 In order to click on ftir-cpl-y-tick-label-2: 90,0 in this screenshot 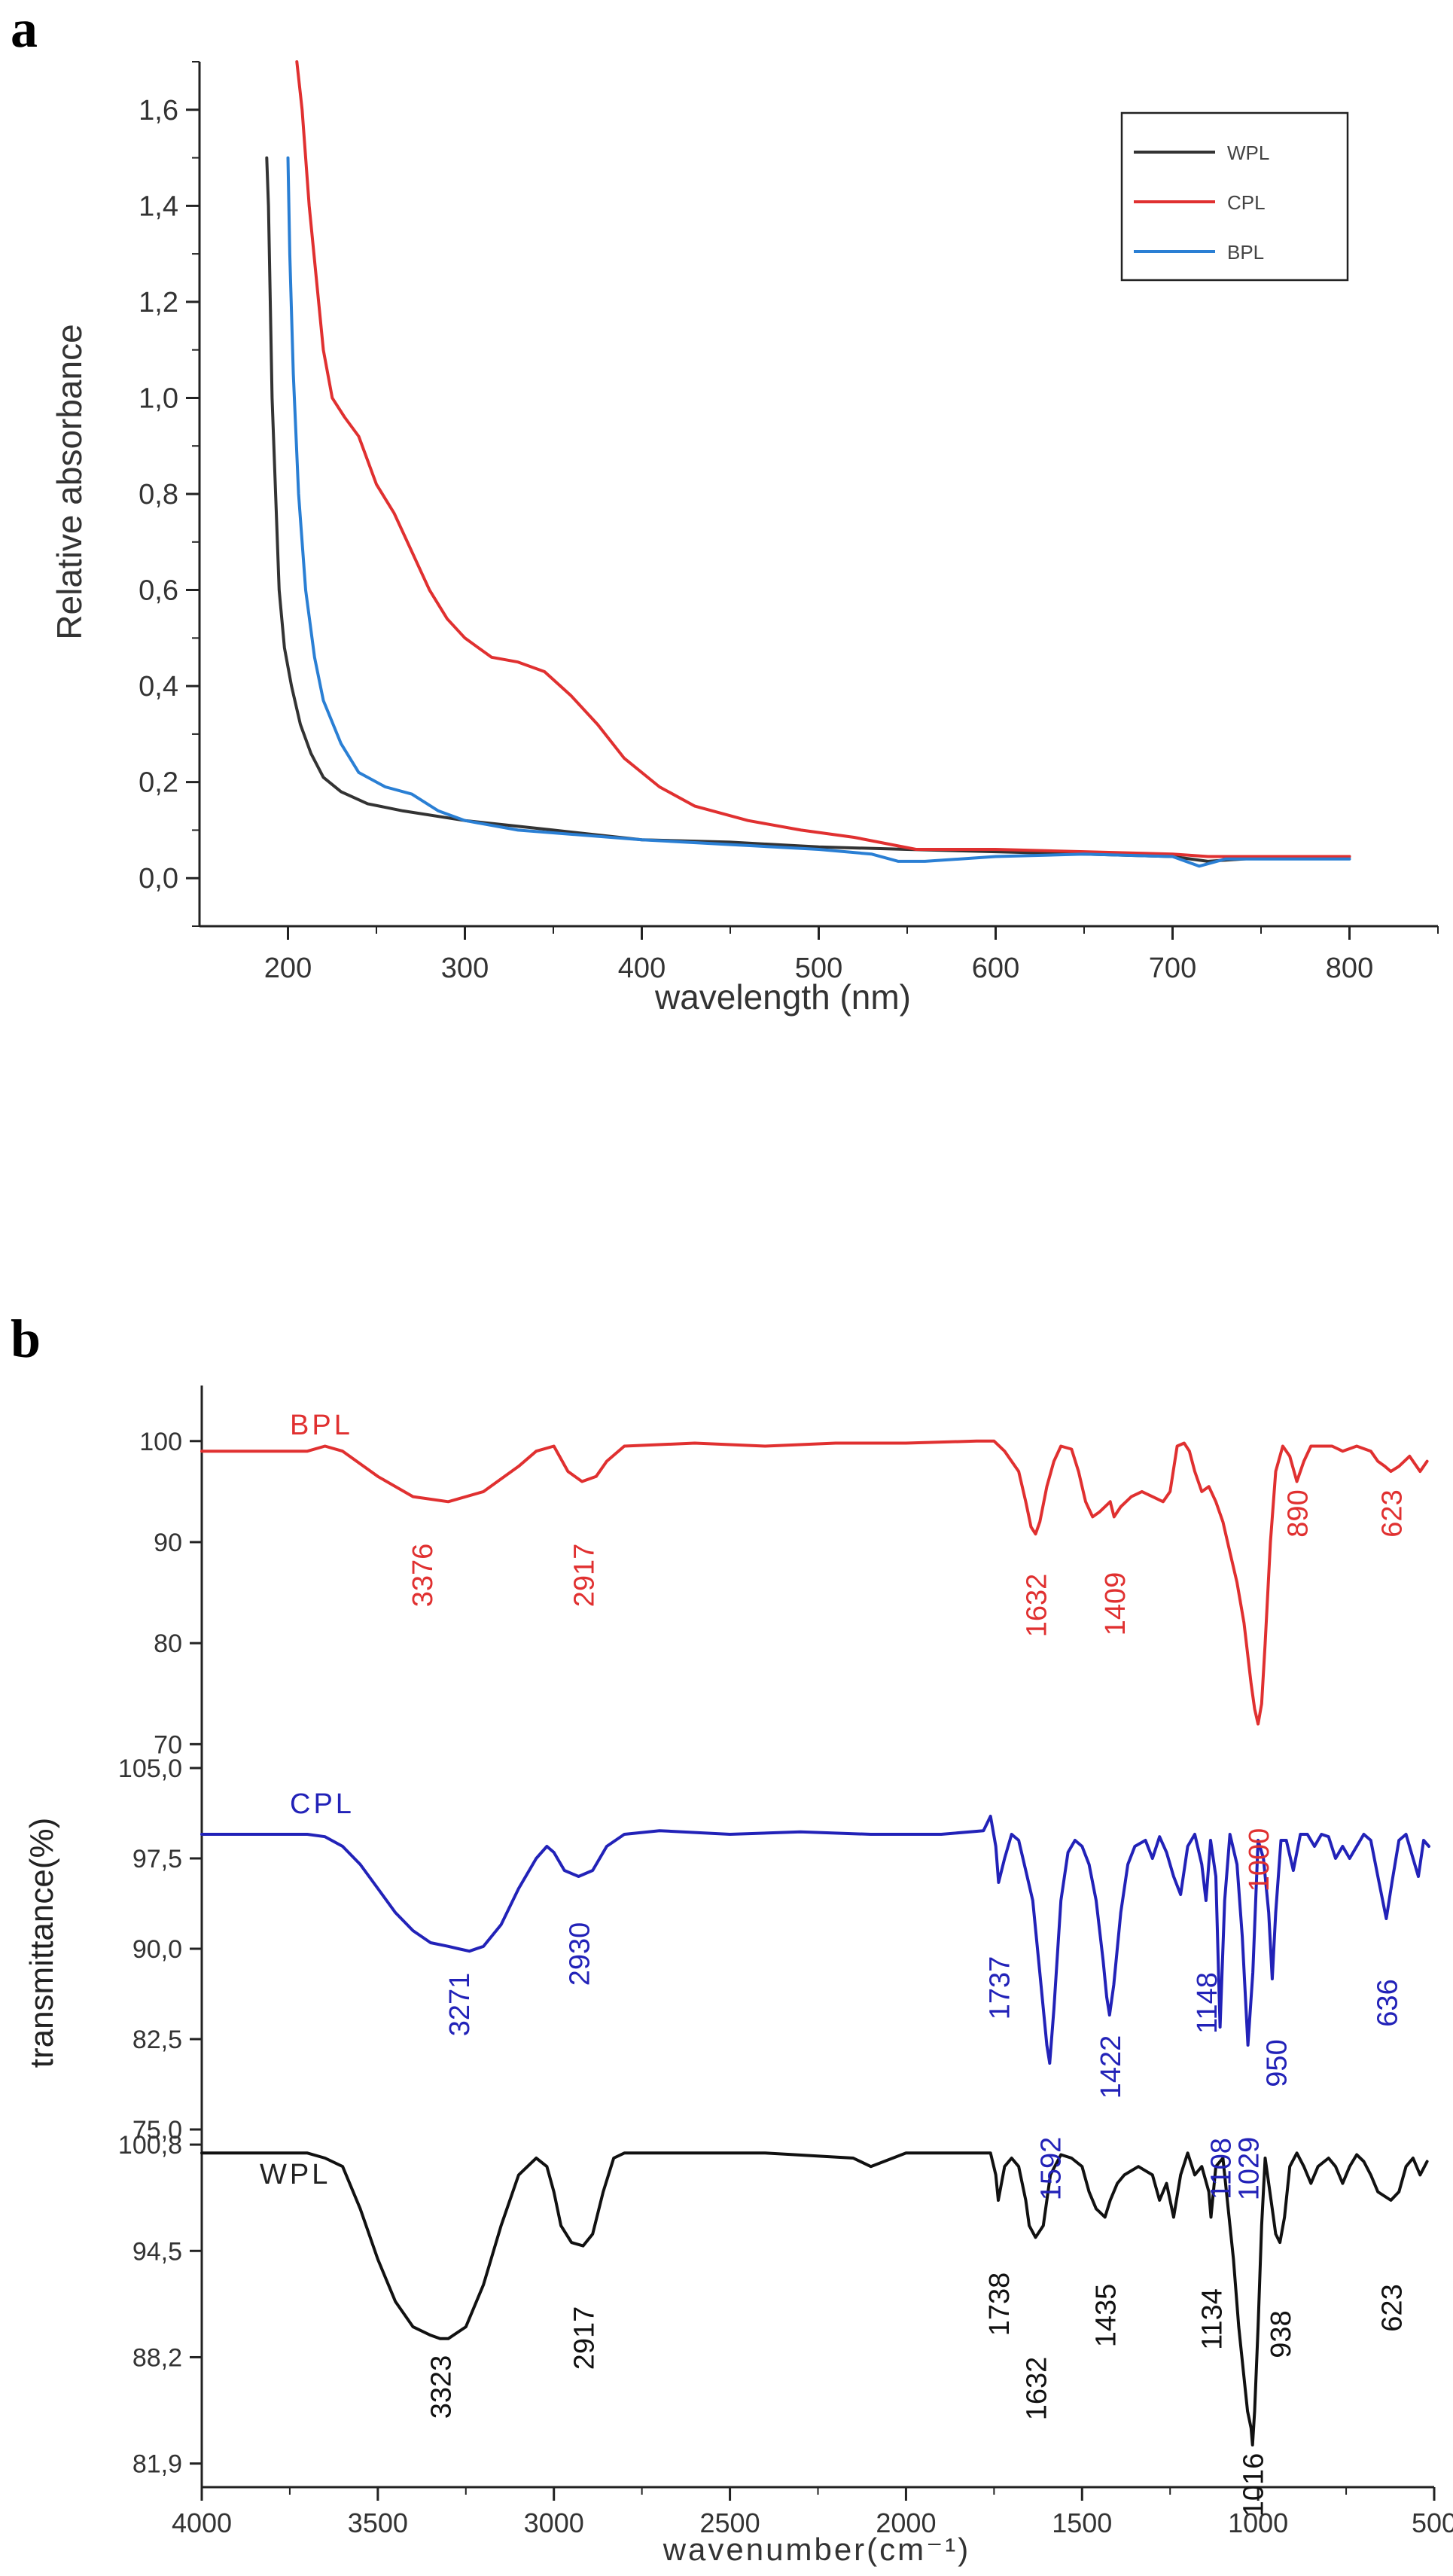, I will do `click(157, 1949)`.